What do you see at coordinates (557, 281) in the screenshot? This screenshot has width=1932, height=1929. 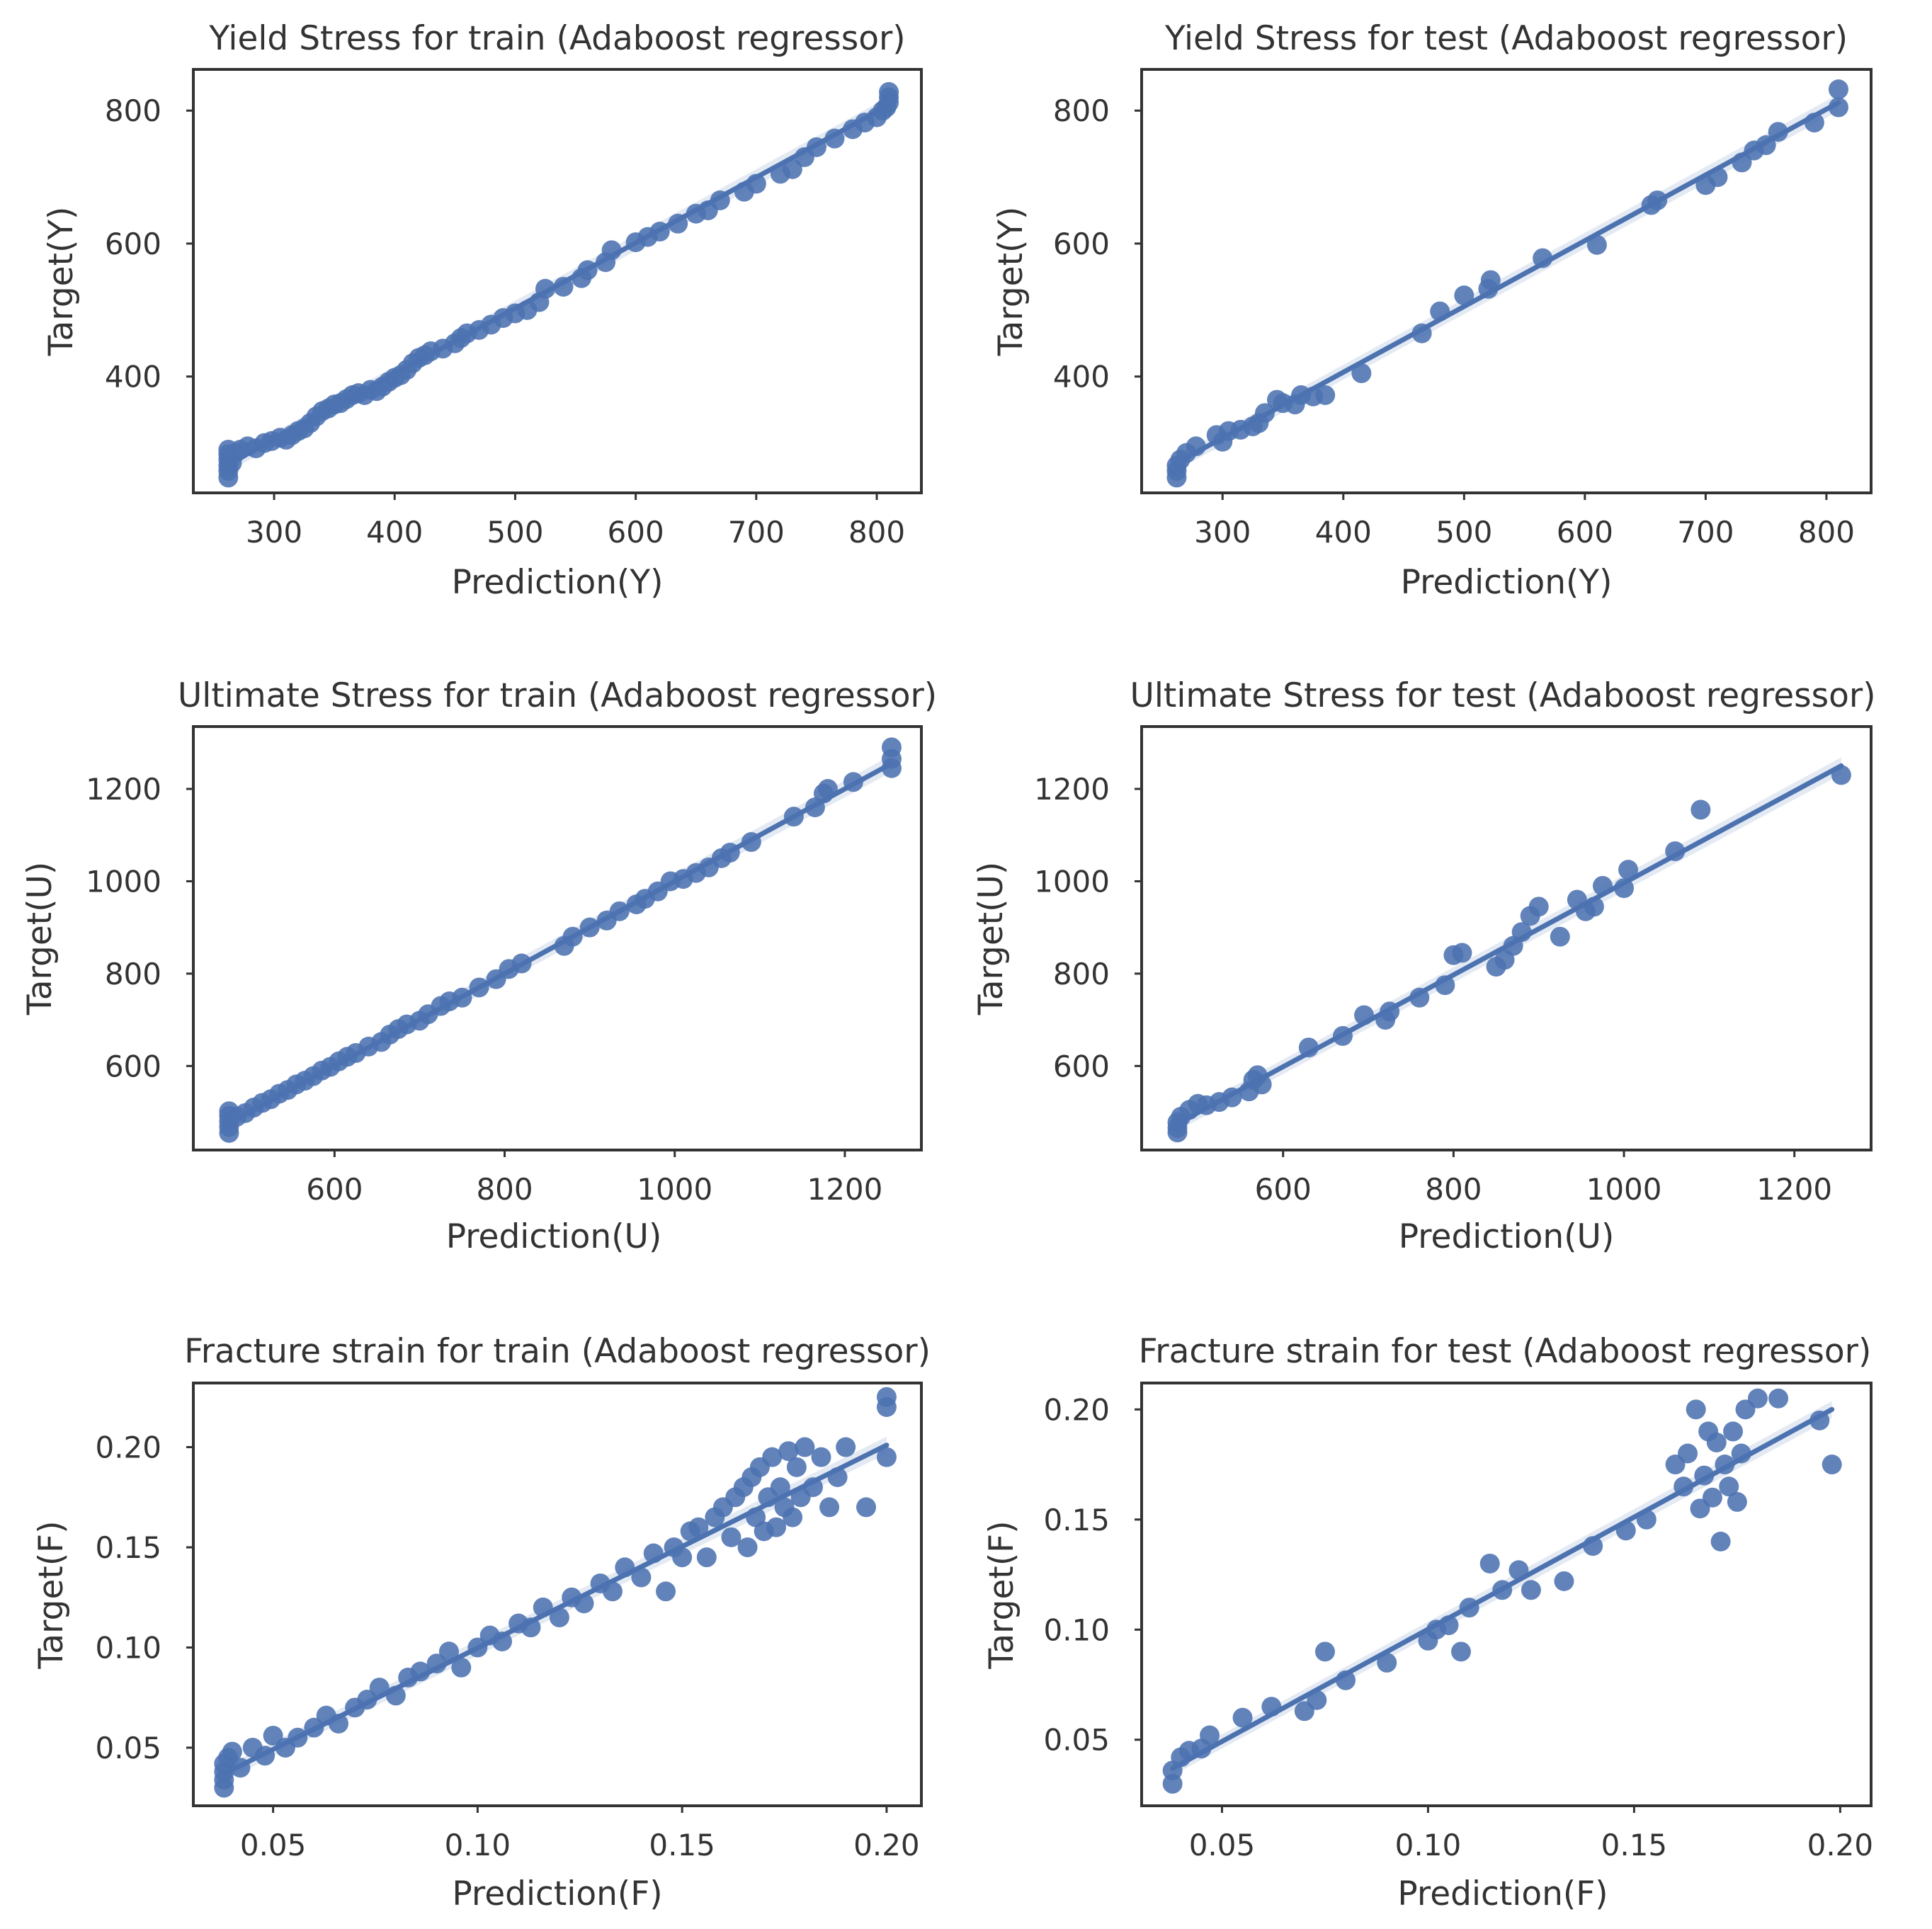 I see `plot-frame` at bounding box center [557, 281].